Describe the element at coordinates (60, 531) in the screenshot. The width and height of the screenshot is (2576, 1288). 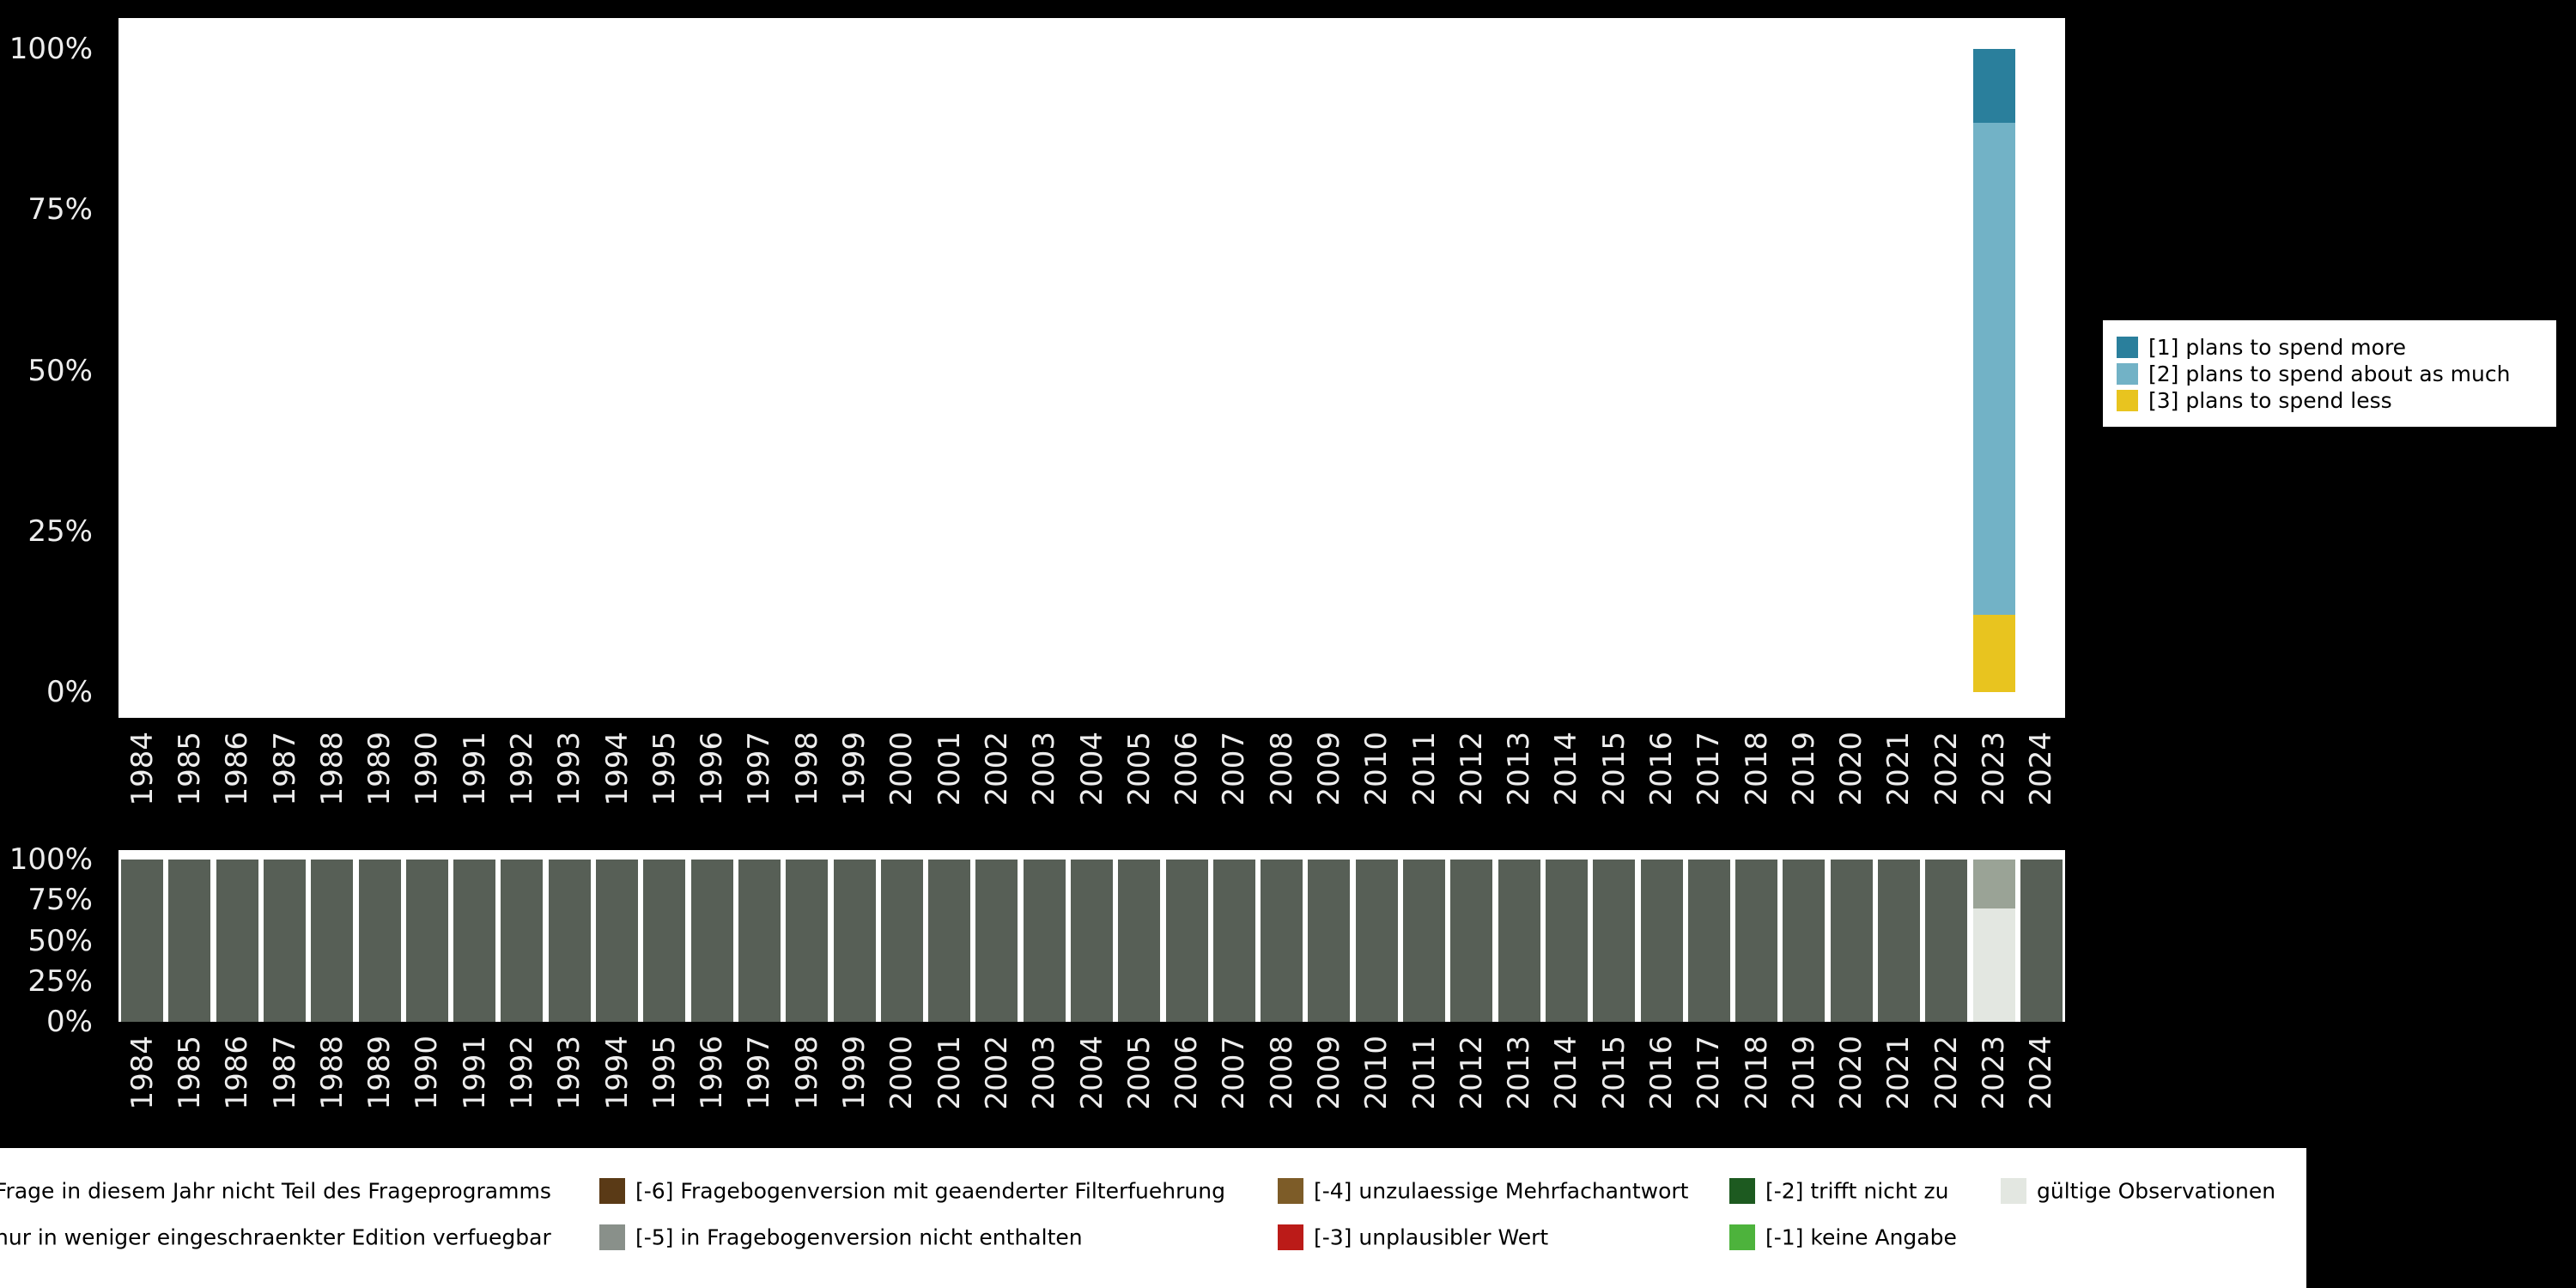
I see `top-y-axis-tick-label: 25%` at that location.